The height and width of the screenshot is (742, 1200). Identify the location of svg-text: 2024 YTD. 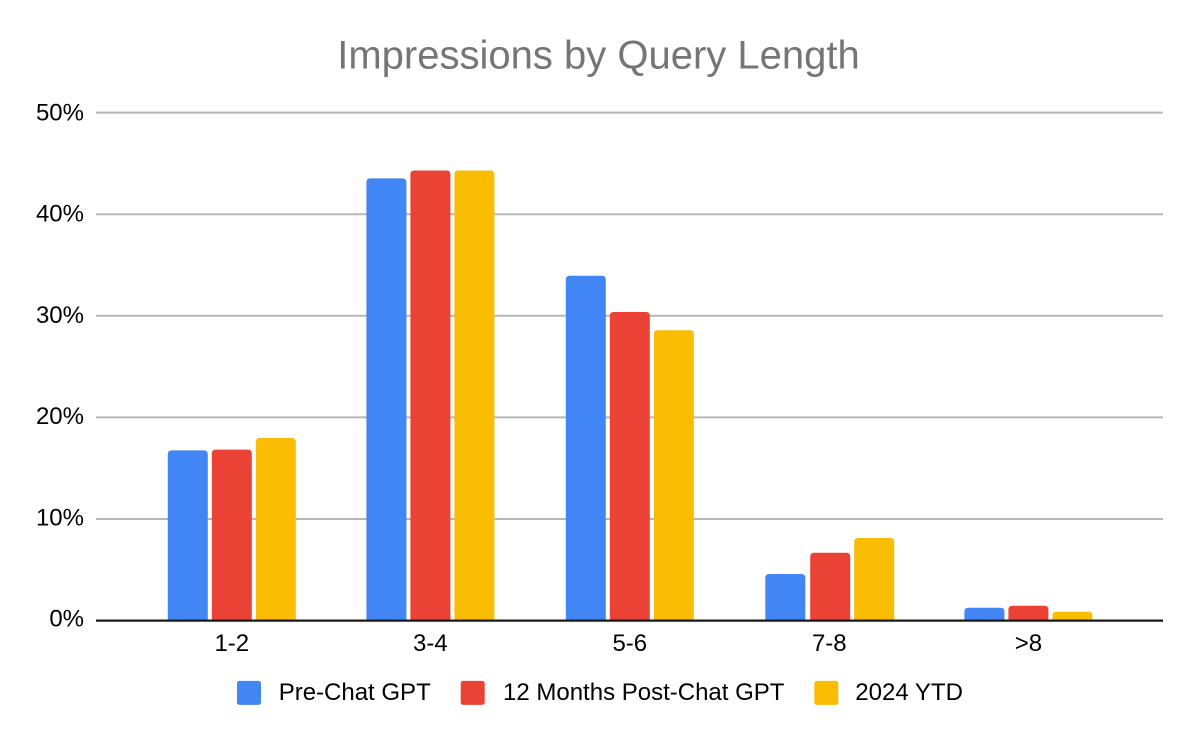
(909, 692).